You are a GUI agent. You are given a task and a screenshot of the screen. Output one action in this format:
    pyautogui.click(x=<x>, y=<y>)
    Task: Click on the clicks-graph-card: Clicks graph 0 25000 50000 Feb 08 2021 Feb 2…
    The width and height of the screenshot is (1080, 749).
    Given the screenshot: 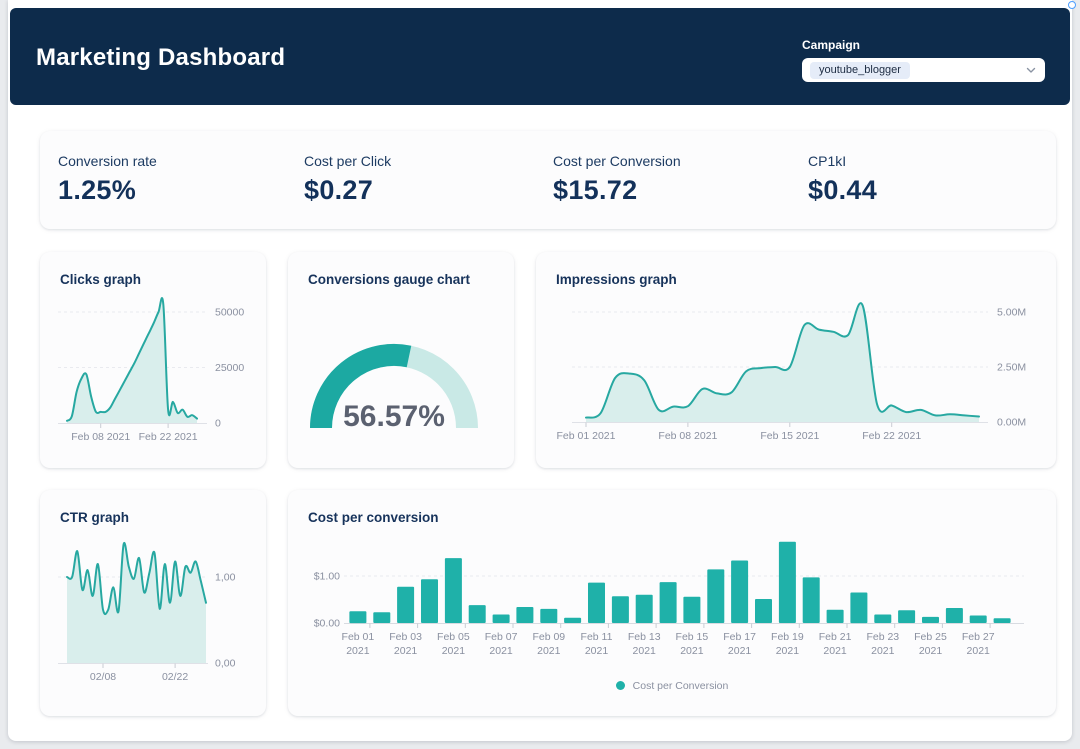 What is the action you would take?
    pyautogui.click(x=153, y=360)
    